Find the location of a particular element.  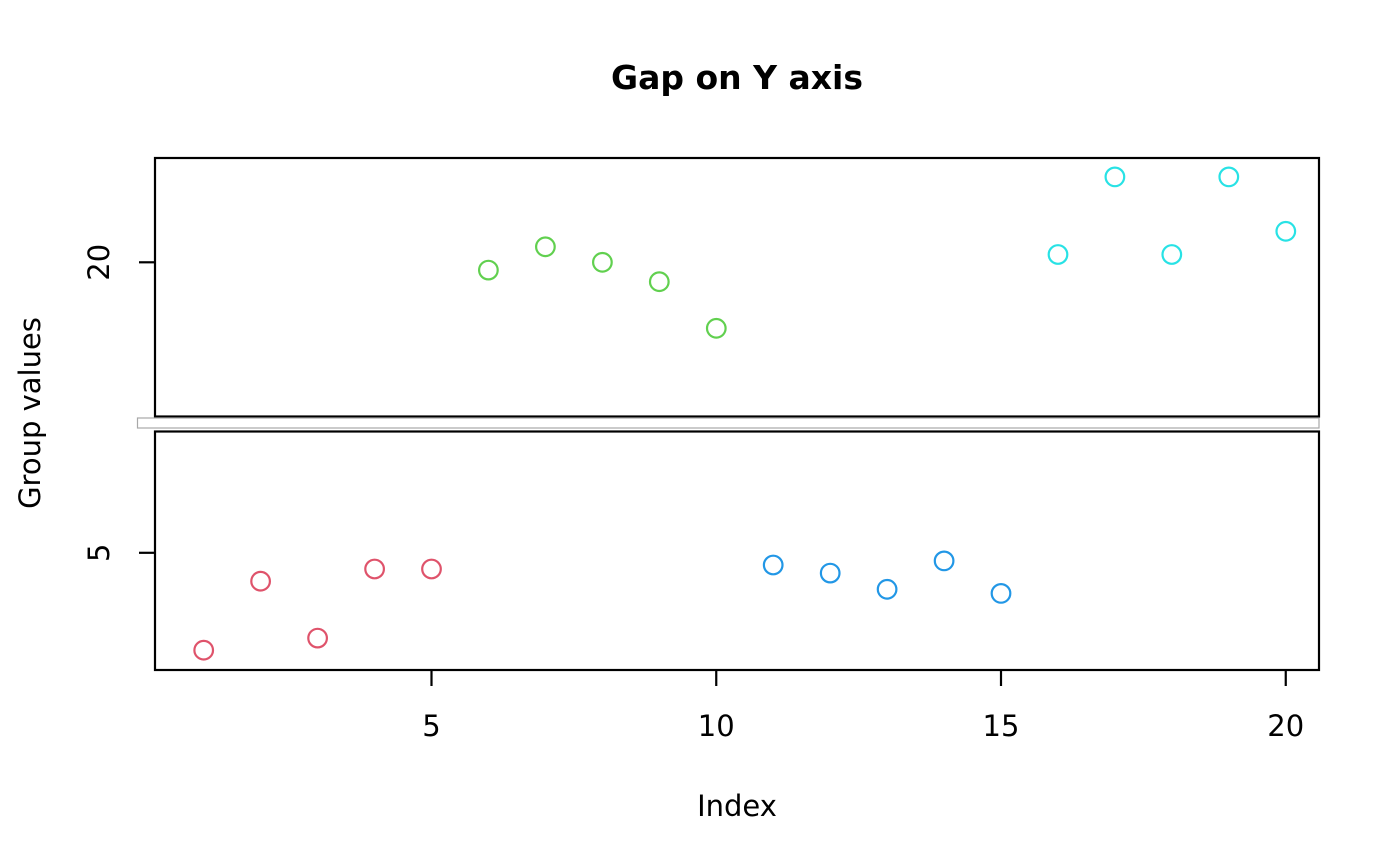

x-tick-label: 20 is located at coordinates (1285, 726).